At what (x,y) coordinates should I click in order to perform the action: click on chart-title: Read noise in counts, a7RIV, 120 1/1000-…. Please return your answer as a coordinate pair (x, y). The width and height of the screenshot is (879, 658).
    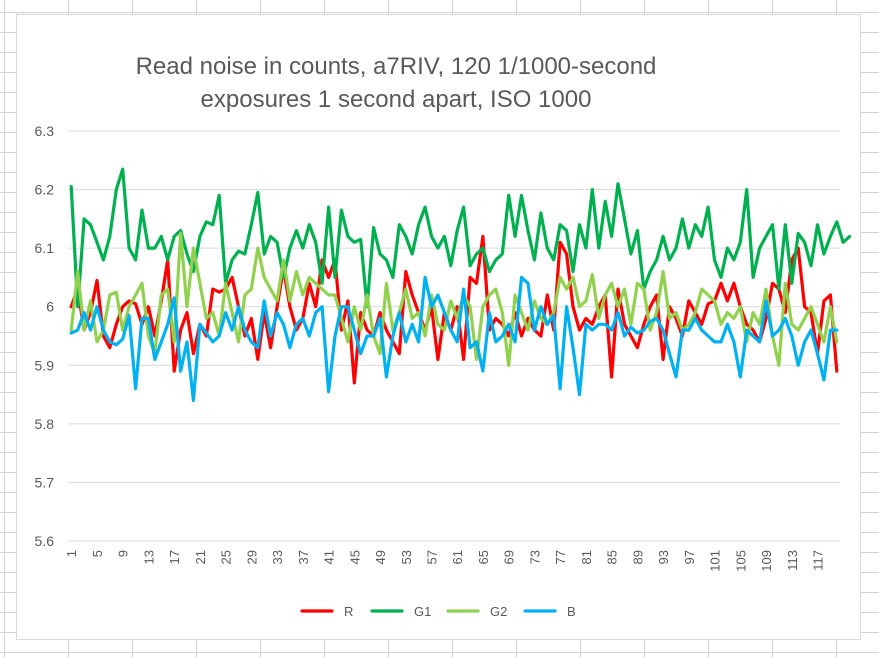
    Looking at the image, I should click on (396, 83).